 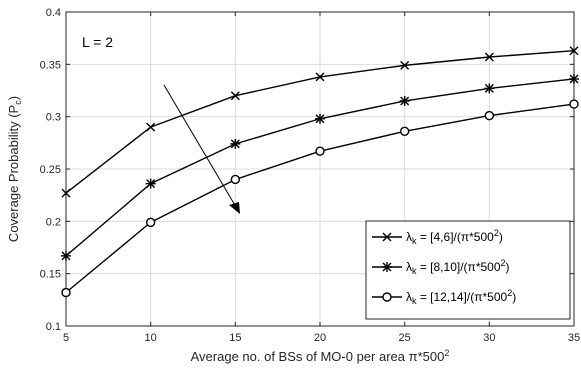 What do you see at coordinates (151, 338) in the screenshot?
I see `x-tick-label: 10` at bounding box center [151, 338].